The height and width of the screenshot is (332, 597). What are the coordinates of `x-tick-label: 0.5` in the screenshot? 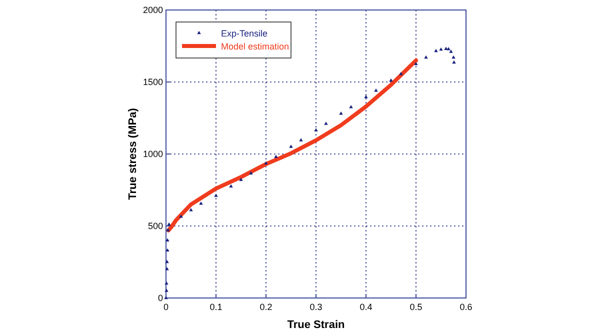 It's located at (416, 307).